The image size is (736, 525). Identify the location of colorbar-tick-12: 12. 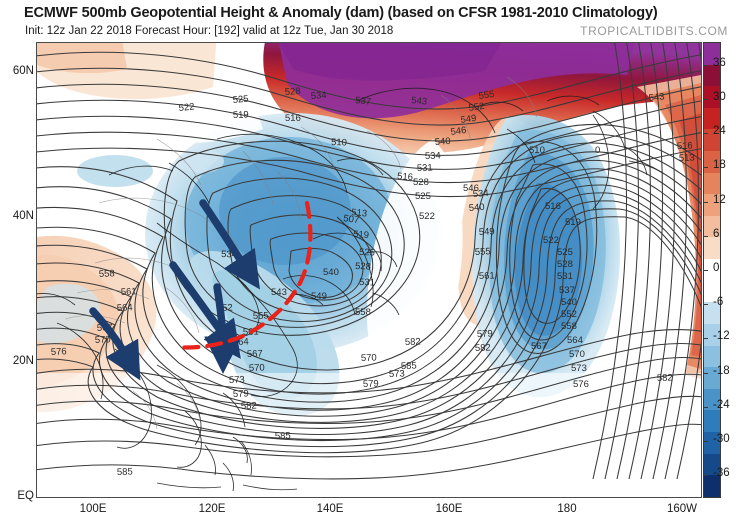
(719, 199).